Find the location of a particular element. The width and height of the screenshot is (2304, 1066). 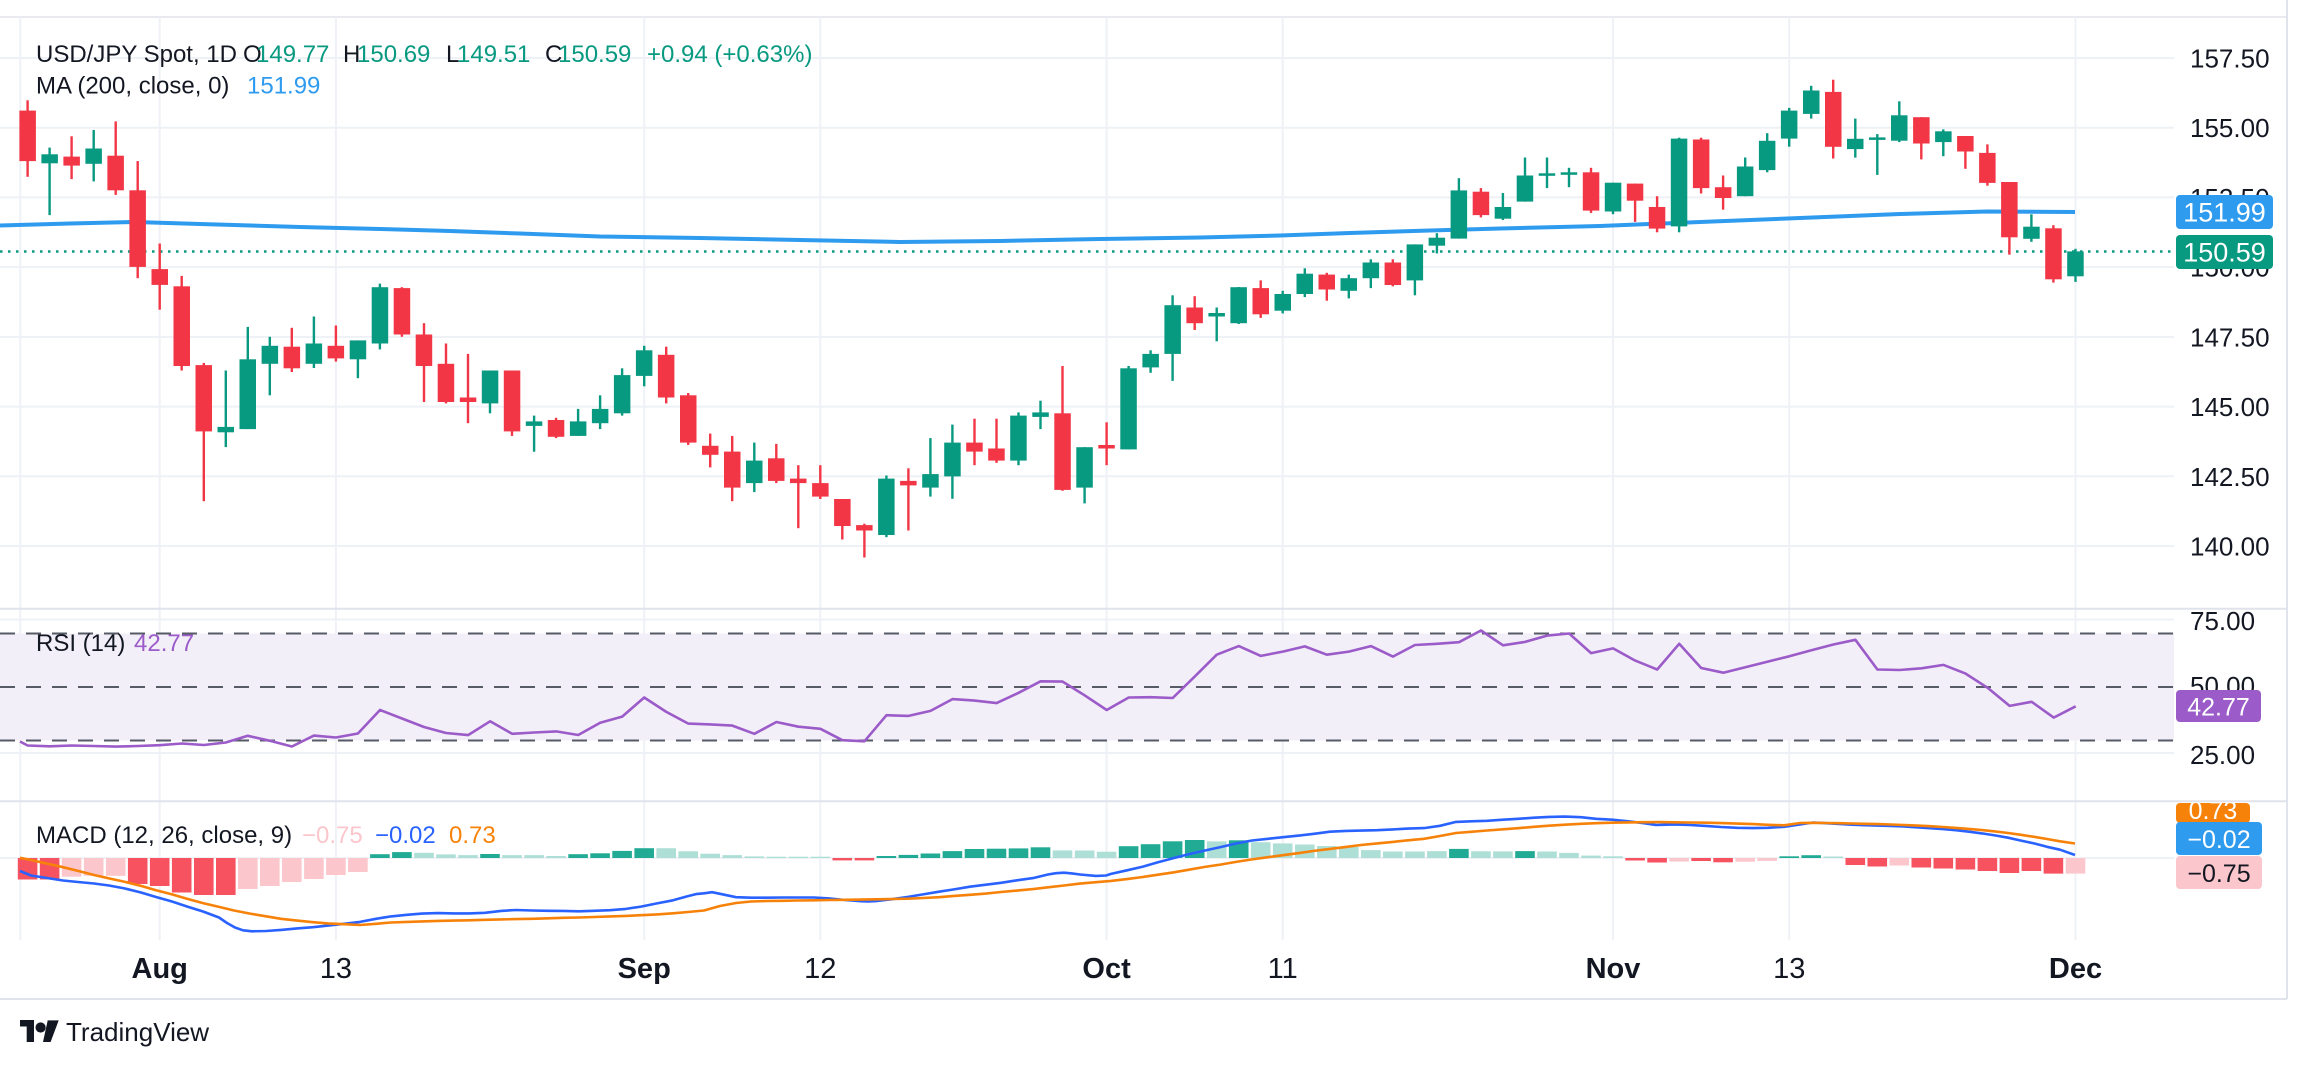

svg-text: 145.00 is located at coordinates (2230, 407).